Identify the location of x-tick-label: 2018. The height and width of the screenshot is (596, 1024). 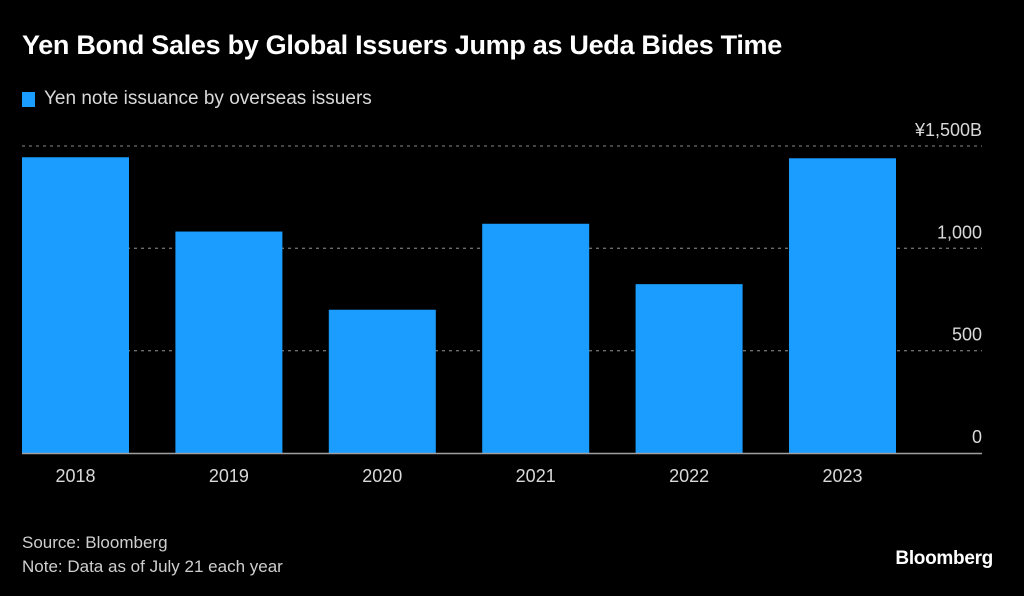
(75, 476).